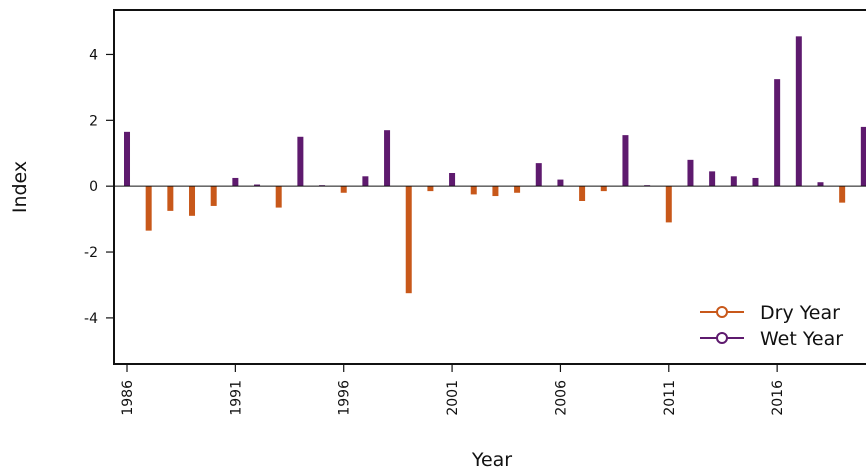  I want to click on bar-dry-2007, so click(582, 193).